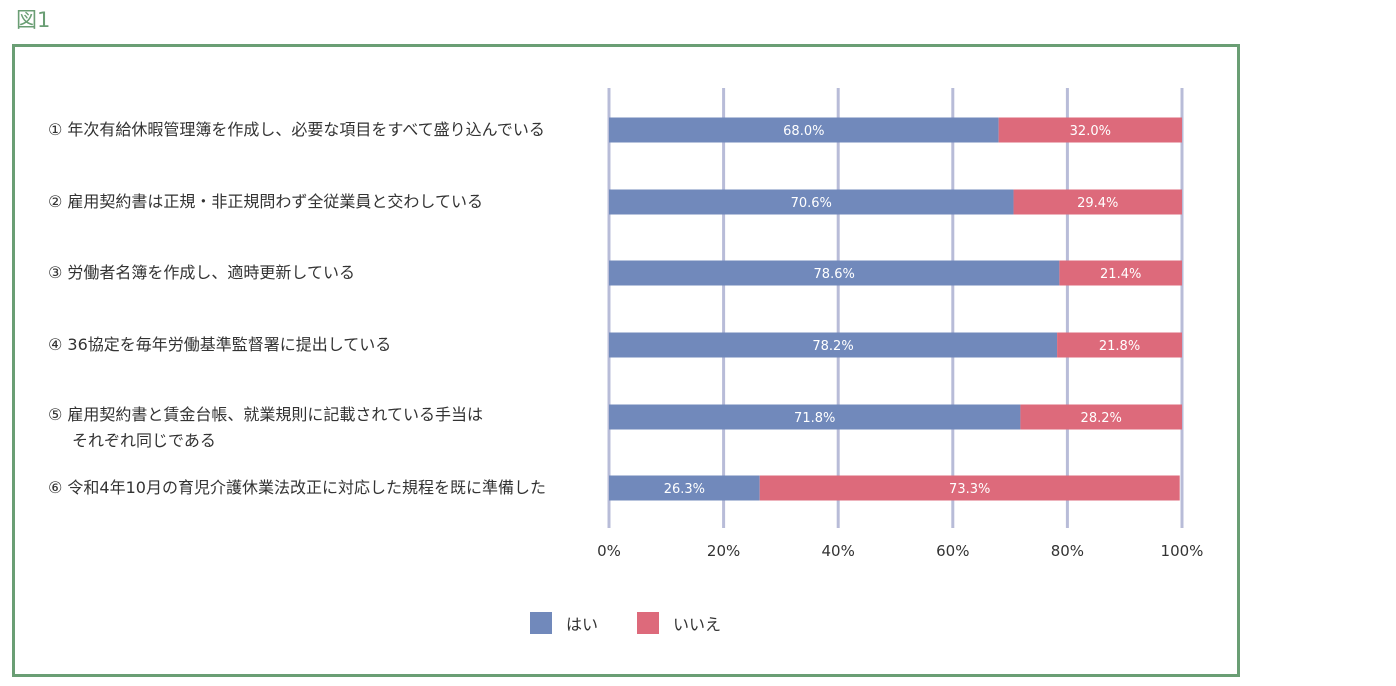  I want to click on data-label: 78.2%, so click(832, 346).